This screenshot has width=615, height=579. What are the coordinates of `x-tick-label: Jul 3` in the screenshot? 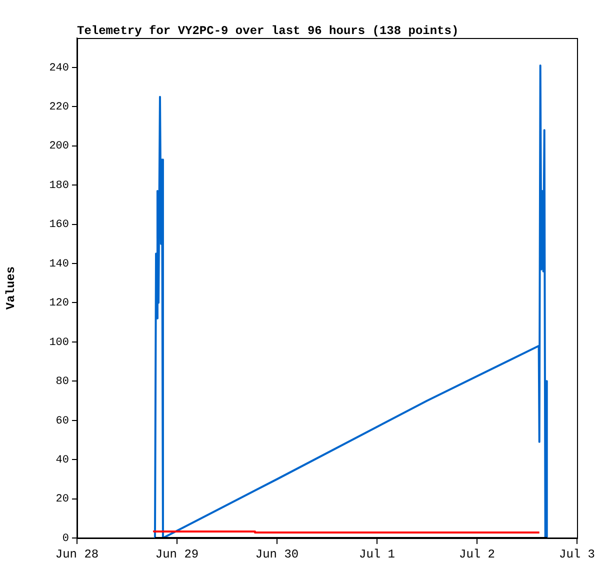 It's located at (577, 554).